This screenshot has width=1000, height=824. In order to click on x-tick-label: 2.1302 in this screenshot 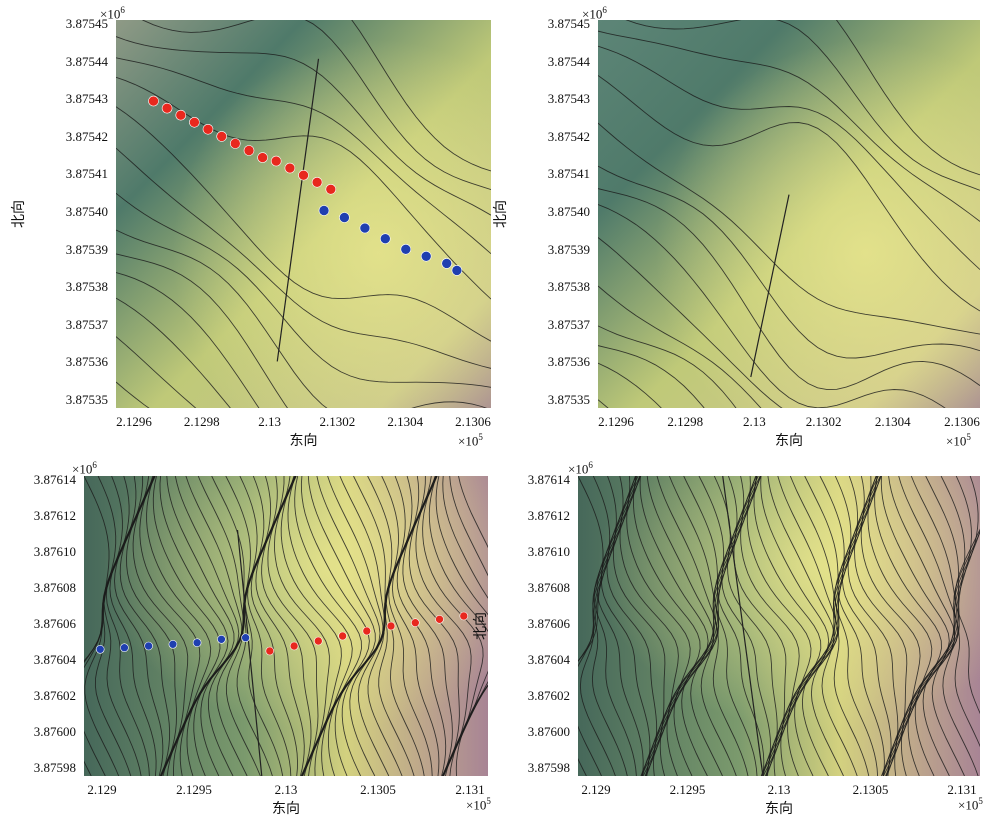, I will do `click(337, 421)`.